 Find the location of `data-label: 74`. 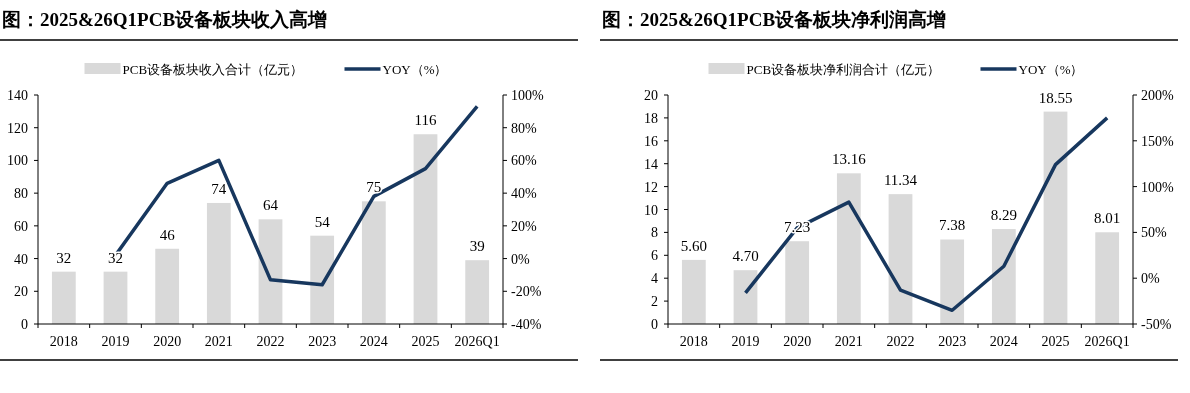

data-label: 74 is located at coordinates (219, 188).